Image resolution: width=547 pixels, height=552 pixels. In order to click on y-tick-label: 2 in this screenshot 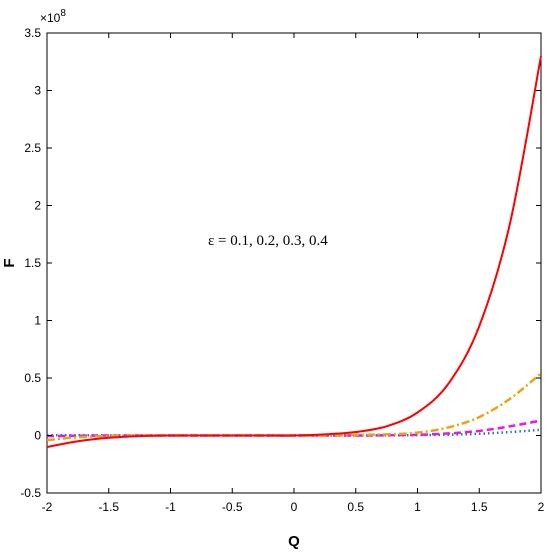, I will do `click(37, 206)`.